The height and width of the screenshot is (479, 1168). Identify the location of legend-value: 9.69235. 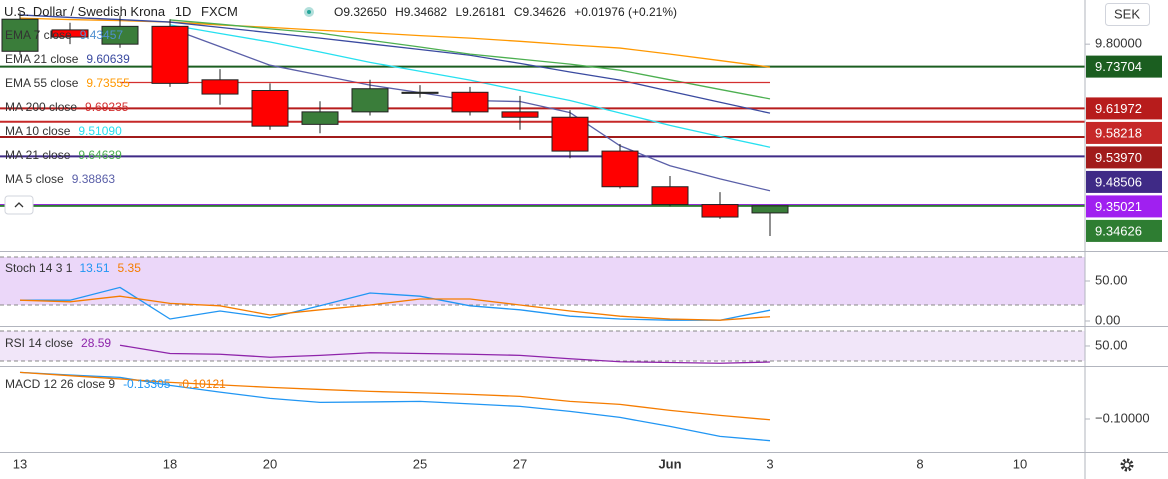
(107, 107).